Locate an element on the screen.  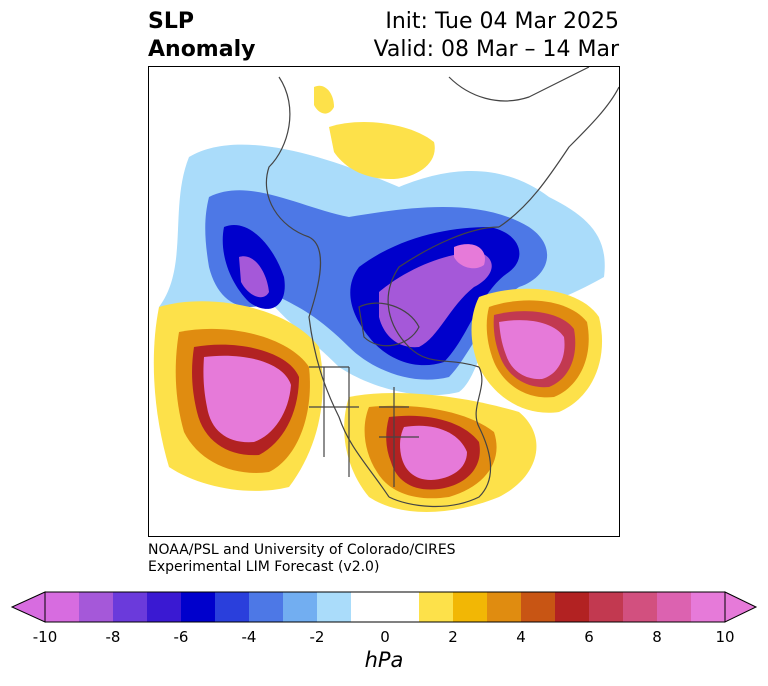
colorbar-tick-label: 4 is located at coordinates (521, 637).